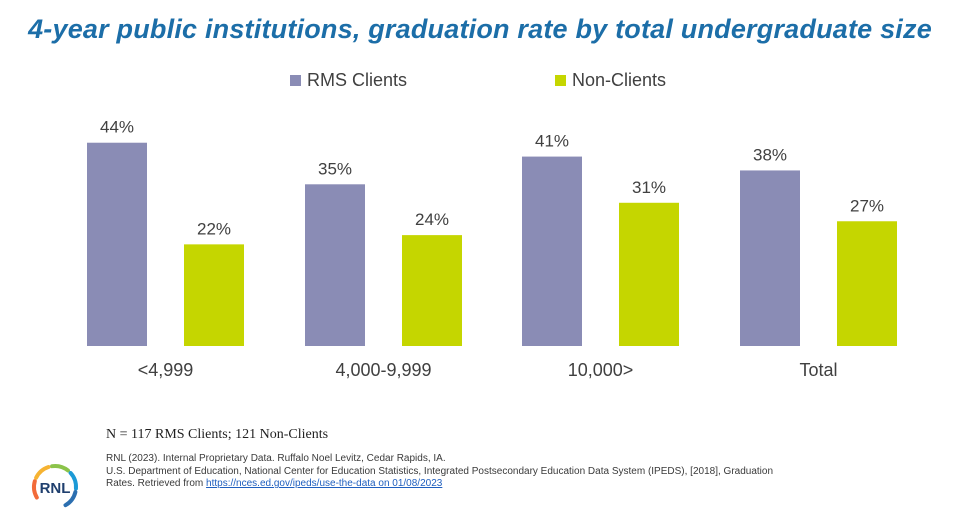 This screenshot has width=960, height=517. I want to click on source-line-3-prefix: Rates. Retrieved from, so click(155, 483).